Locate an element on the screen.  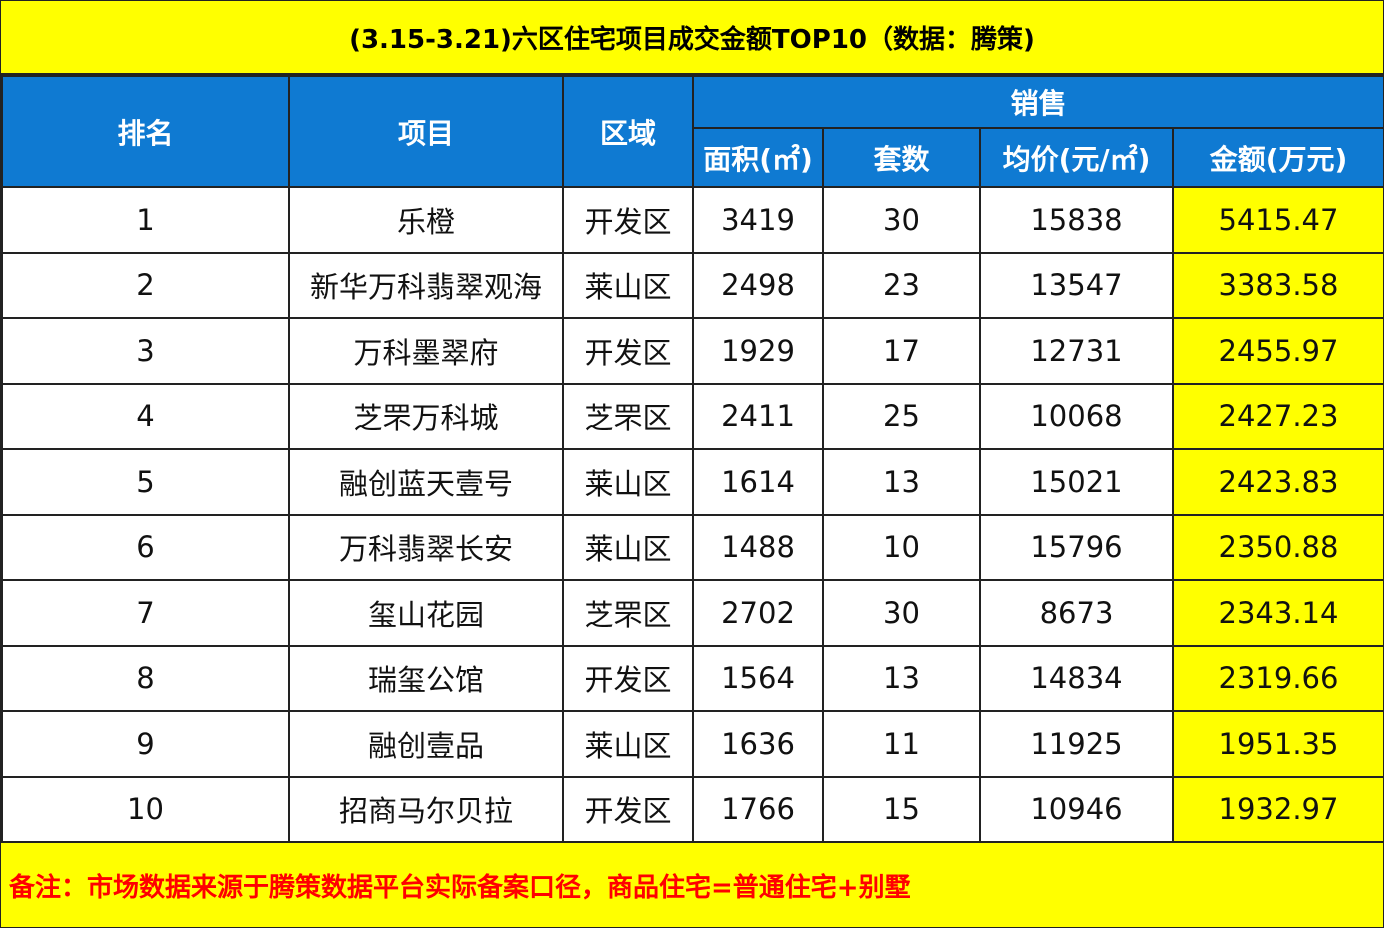
cell-project: 招商马尔贝拉 is located at coordinates (426, 809).